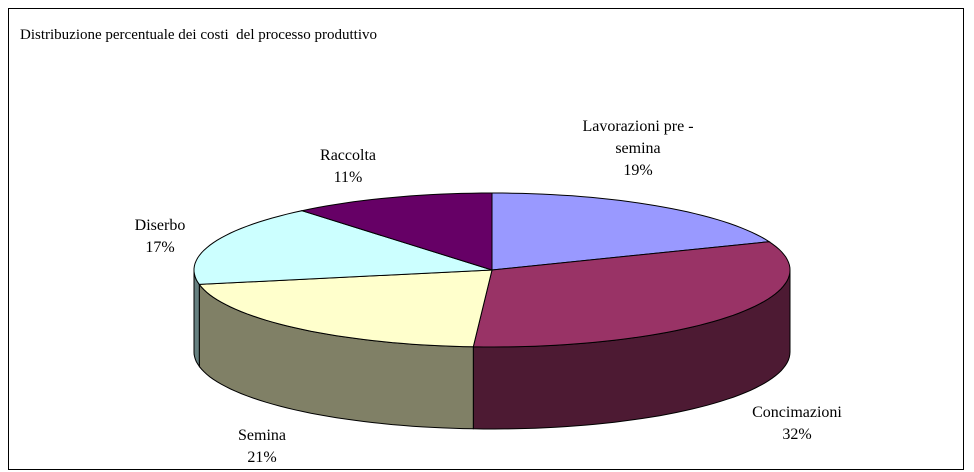 The image size is (974, 472). I want to click on slice-name: Concimazioni, so click(797, 412).